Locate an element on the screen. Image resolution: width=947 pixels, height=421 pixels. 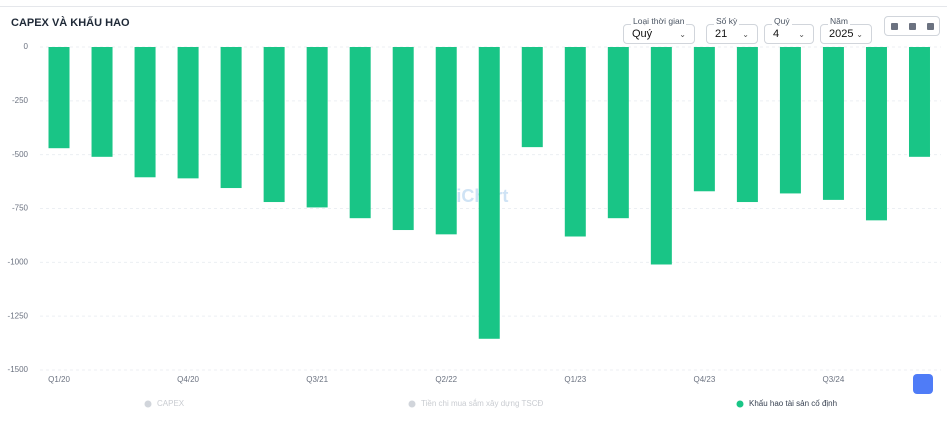
select: Loại thời gian Quý ⌄ is located at coordinates (659, 27).